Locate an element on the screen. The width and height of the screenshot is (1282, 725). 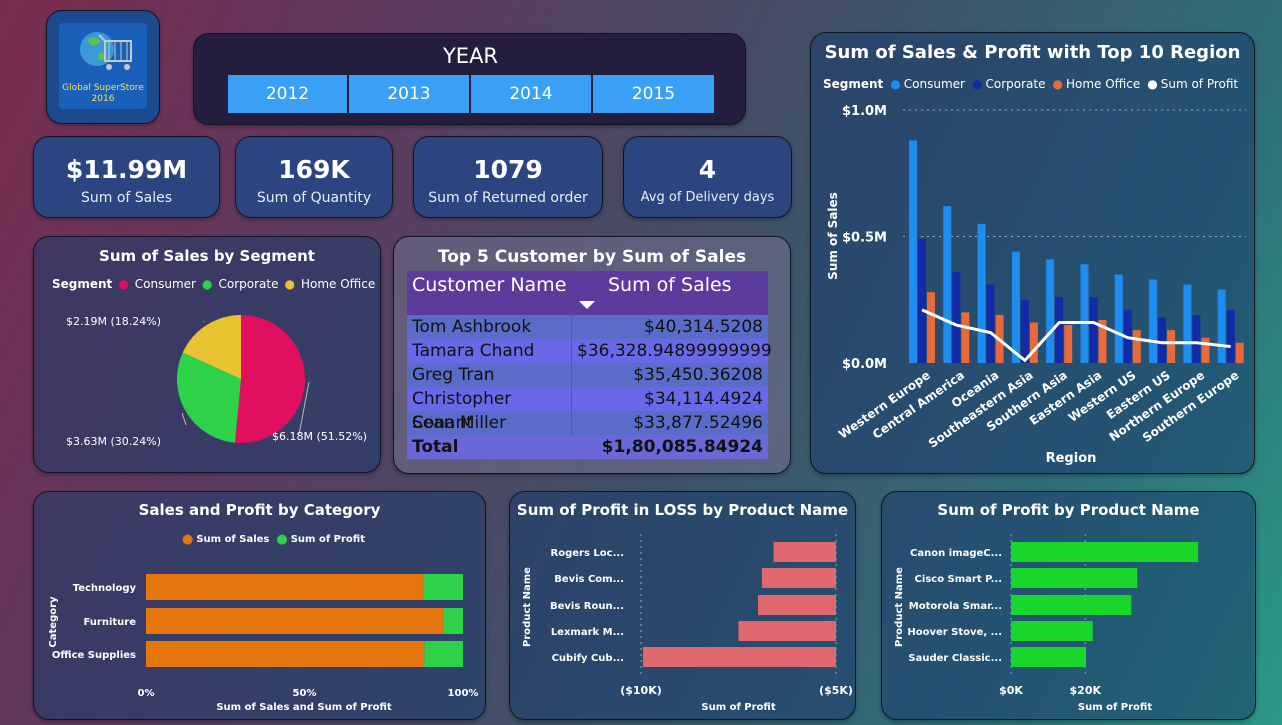
year-button-2012: 2012 is located at coordinates (288, 94).